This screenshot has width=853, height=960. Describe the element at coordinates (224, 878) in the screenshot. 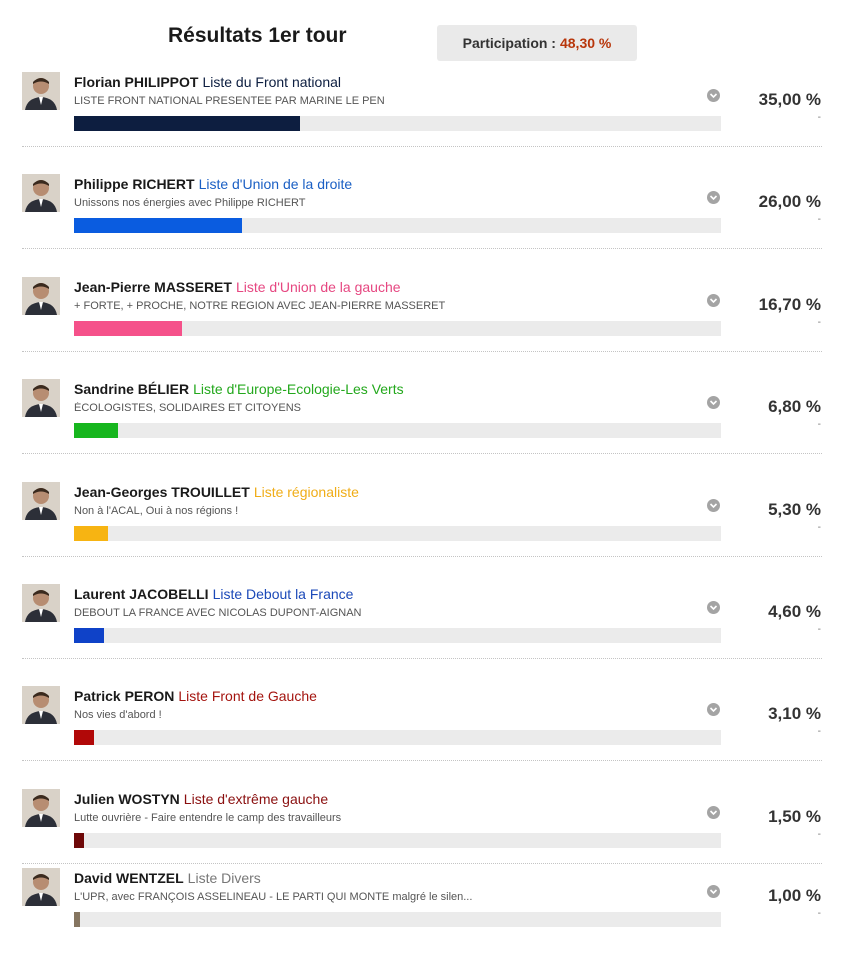

I see `list-name: Liste Divers` at that location.